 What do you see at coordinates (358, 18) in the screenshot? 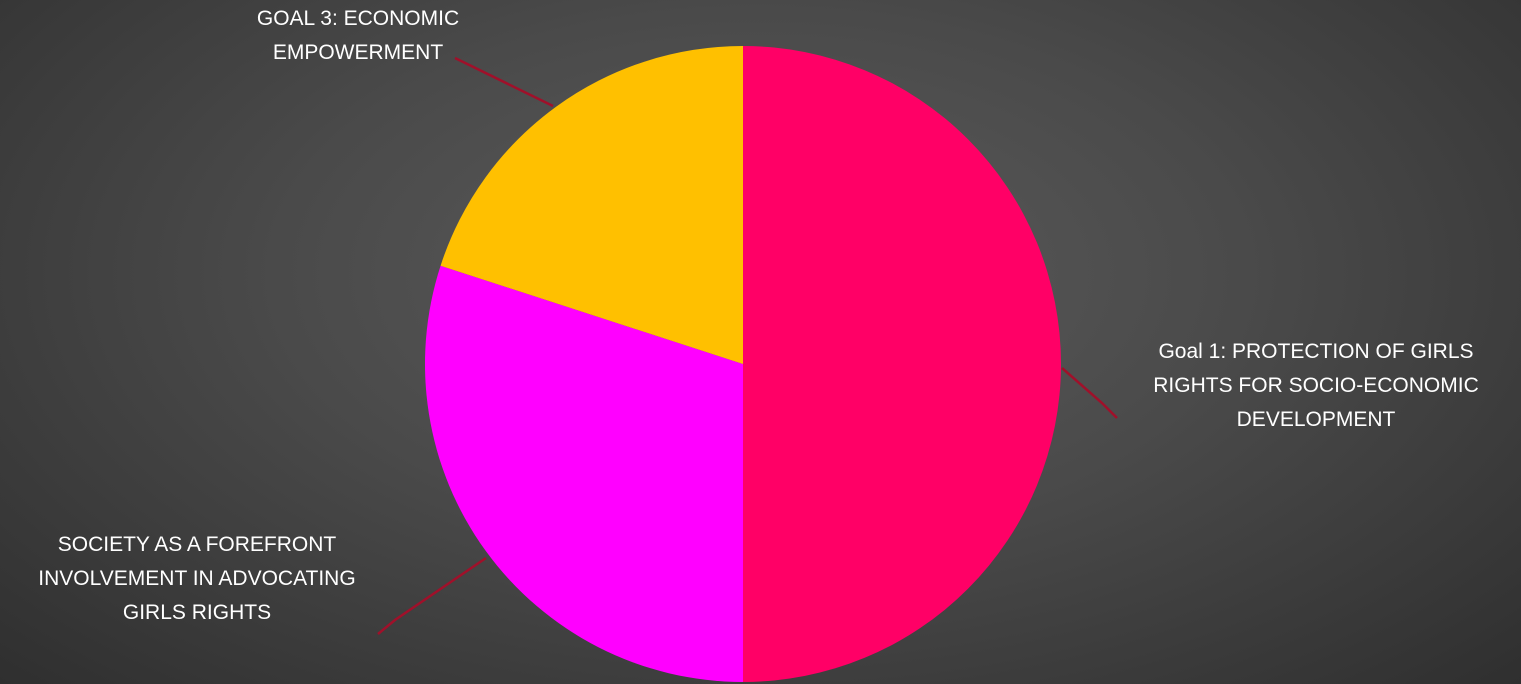
I see `slice-label-3-line-1: GOAL 3: ECONOMIC` at bounding box center [358, 18].